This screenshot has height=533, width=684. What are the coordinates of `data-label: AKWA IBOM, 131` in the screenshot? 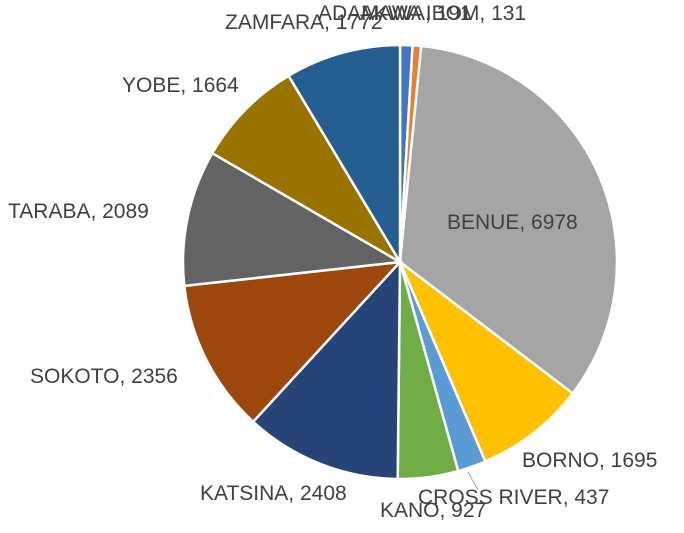 It's located at (443, 13).